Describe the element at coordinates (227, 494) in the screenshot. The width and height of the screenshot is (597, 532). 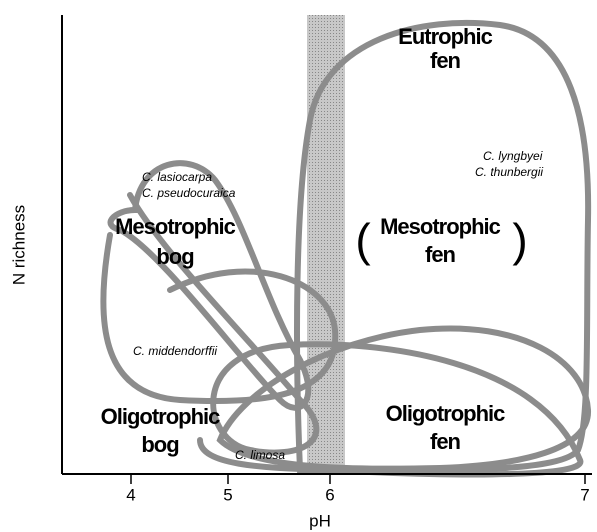
I see `x-tick-label: 5` at that location.